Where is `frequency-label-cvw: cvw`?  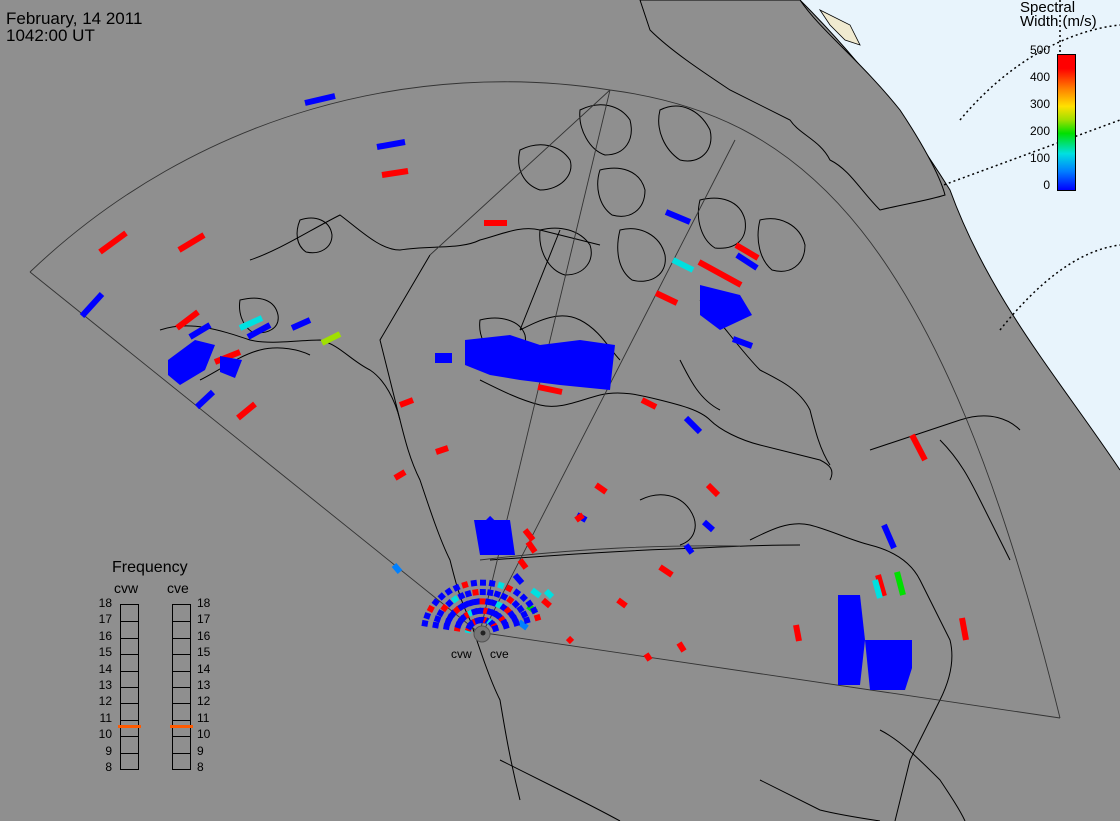 frequency-label-cvw: cvw is located at coordinates (126, 588).